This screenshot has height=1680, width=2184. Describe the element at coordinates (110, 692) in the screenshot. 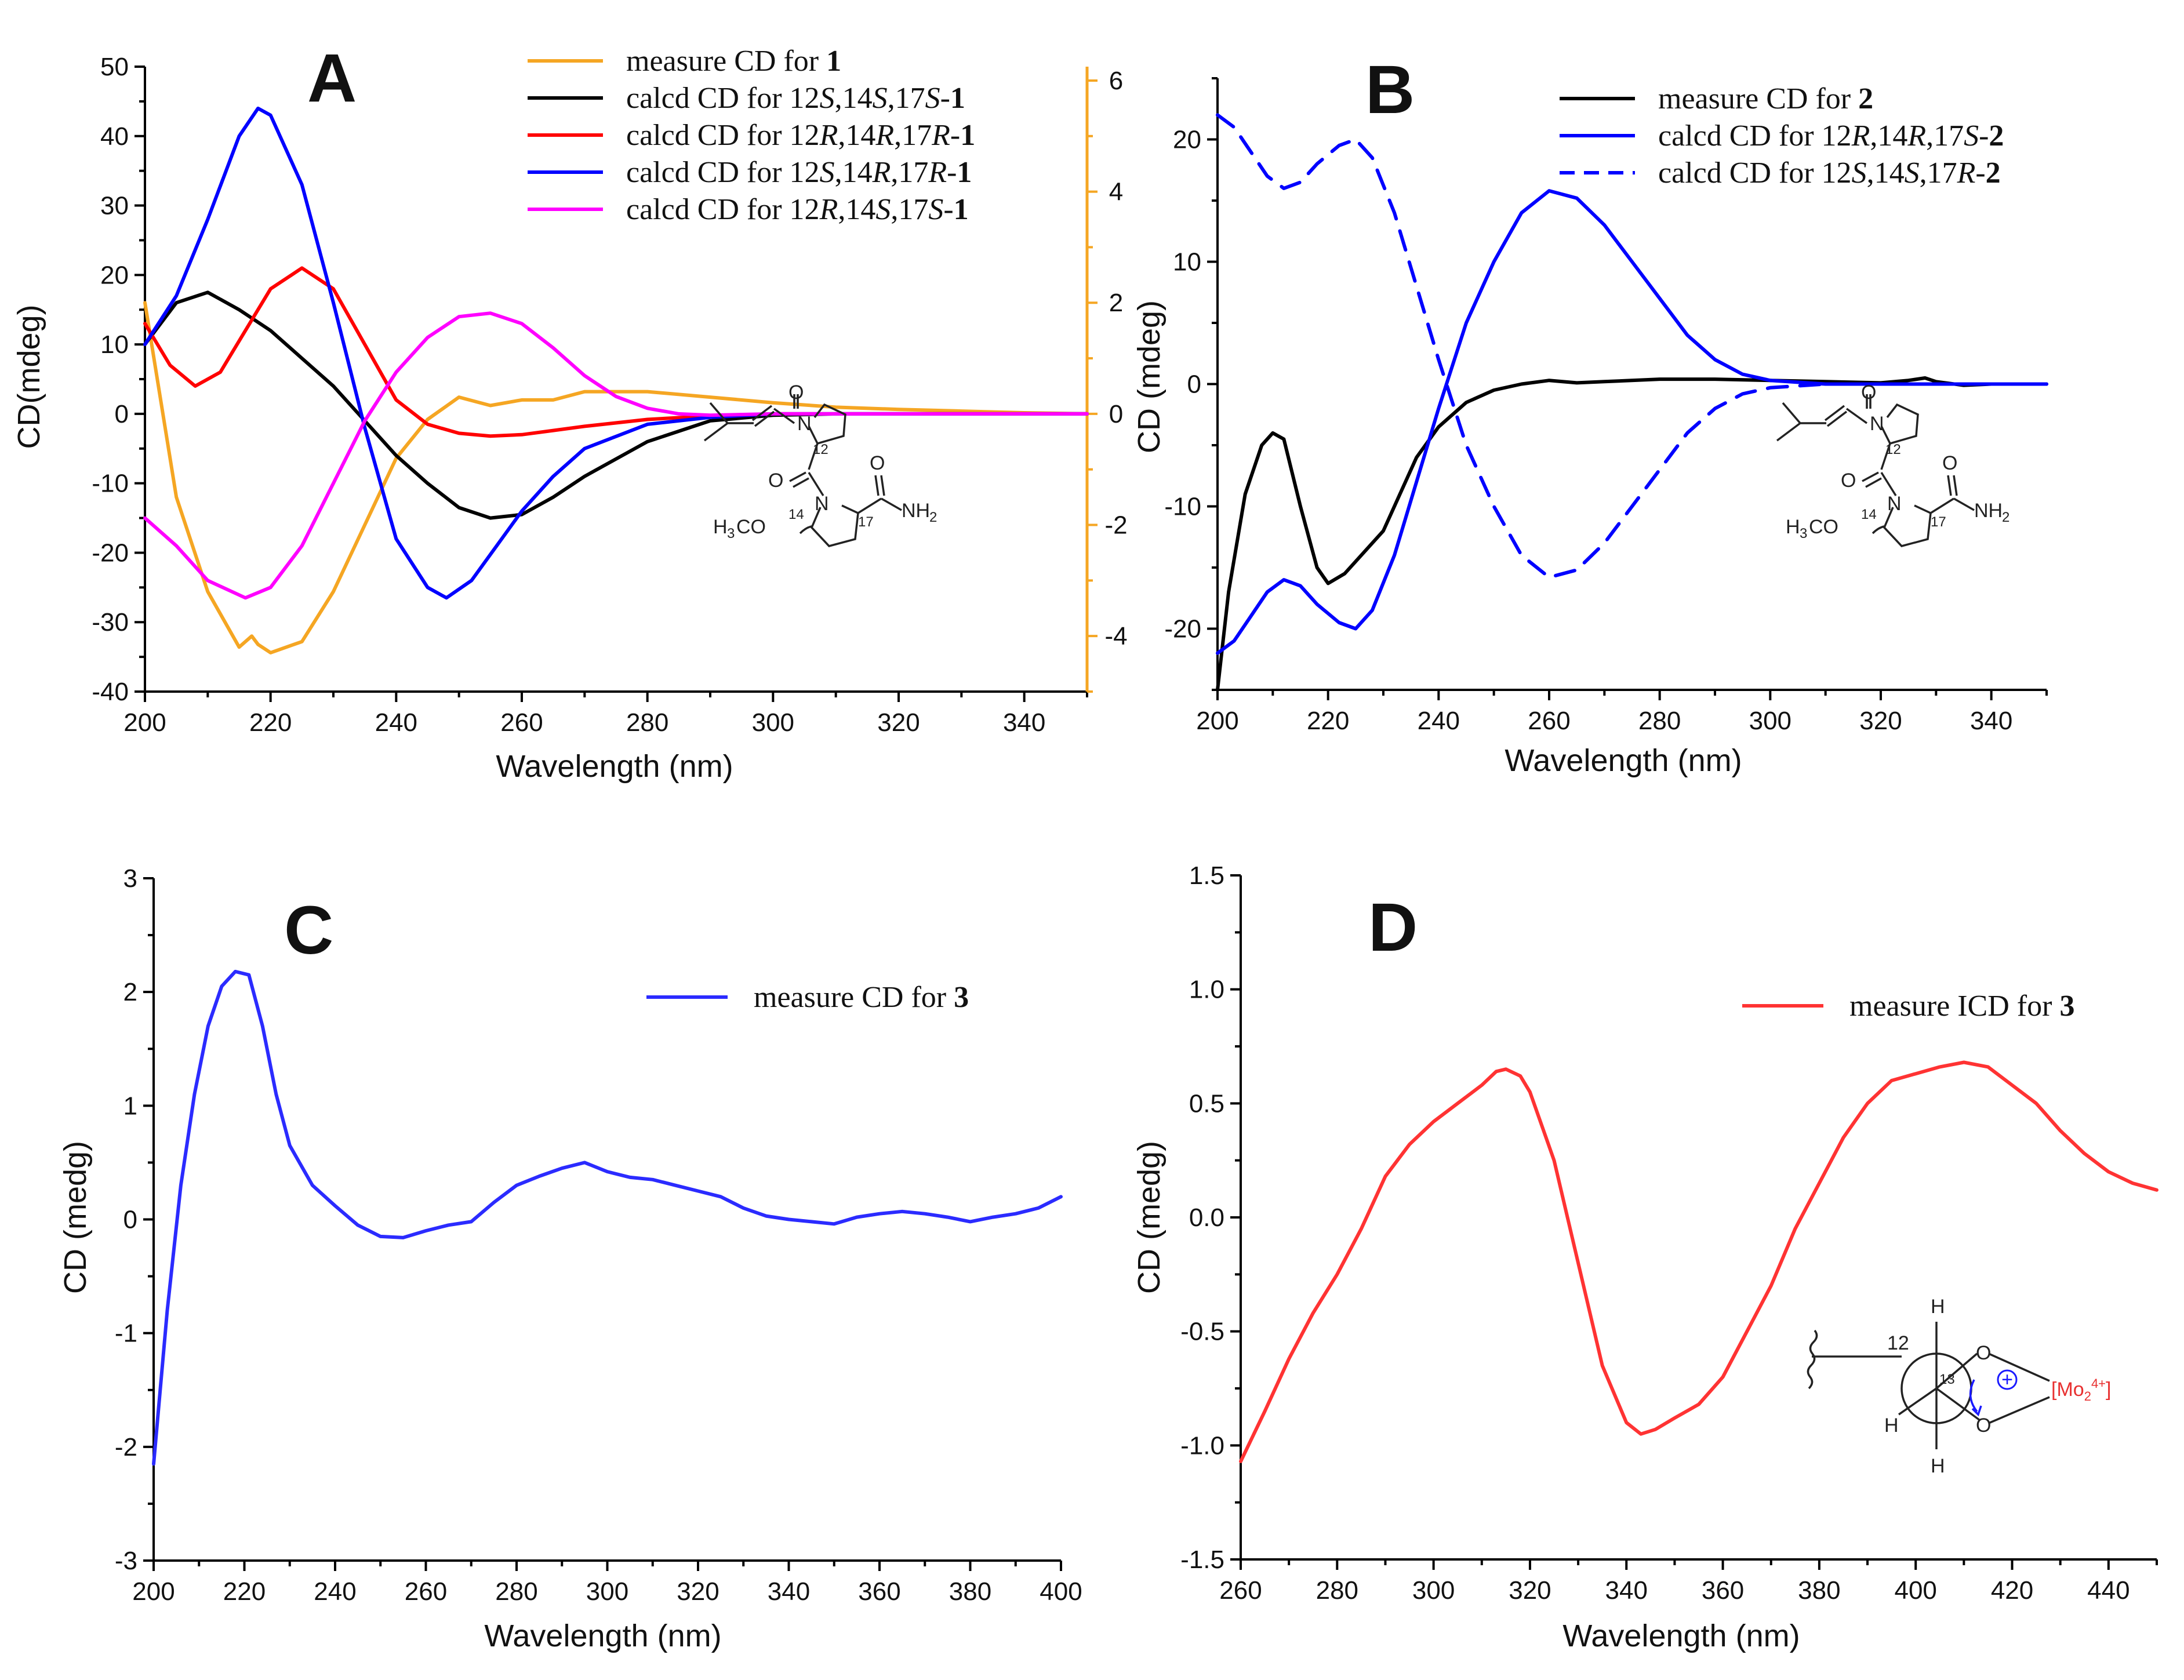

I see `y-tick-label: -40` at that location.